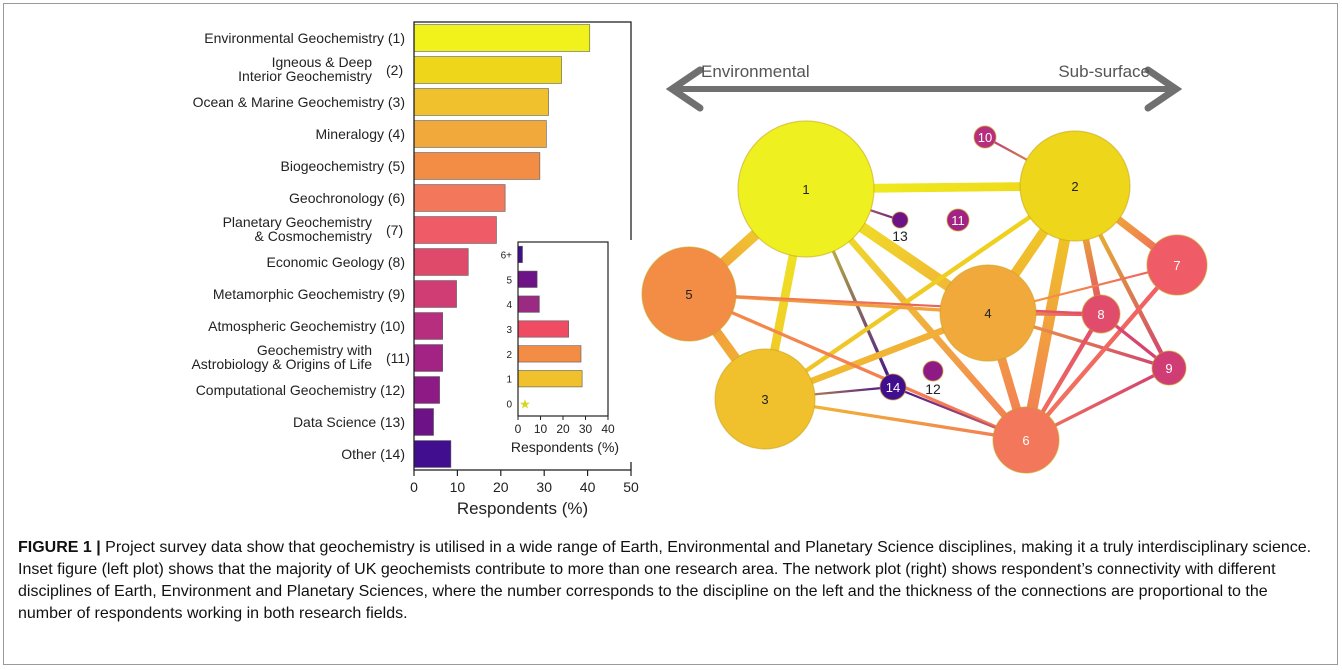 The width and height of the screenshot is (1342, 670). Describe the element at coordinates (608, 429) in the screenshot. I see `inset-x-tick-label: 40` at that location.